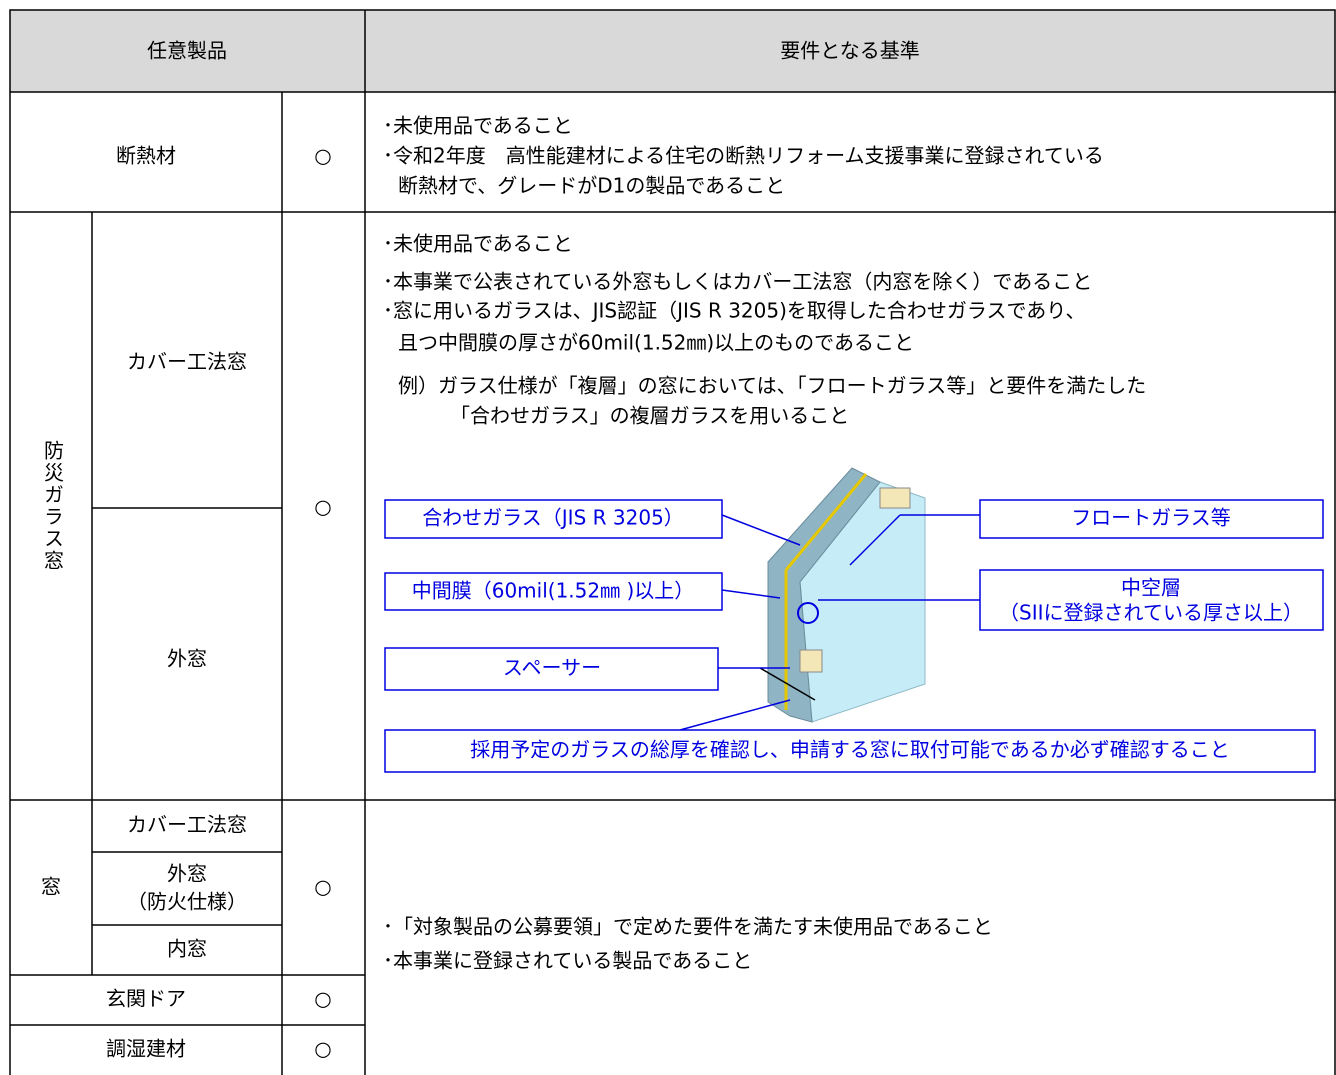 The image size is (1336, 1075). Describe the element at coordinates (187, 51) in the screenshot. I see `header-product: 任意製品` at that location.